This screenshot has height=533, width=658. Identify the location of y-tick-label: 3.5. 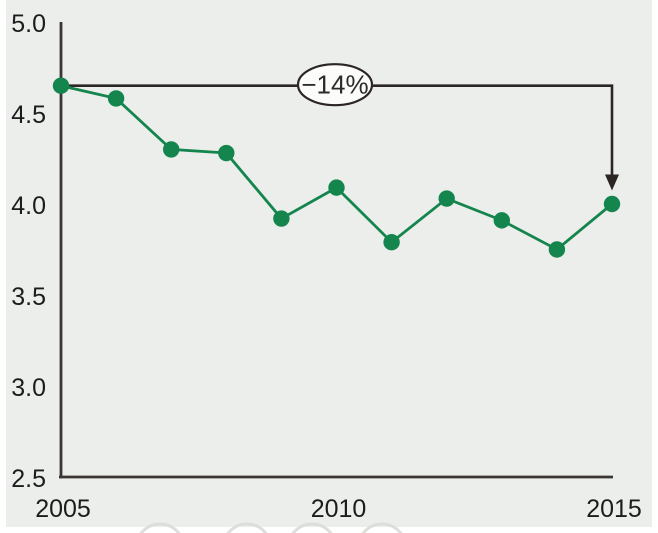
(28, 297).